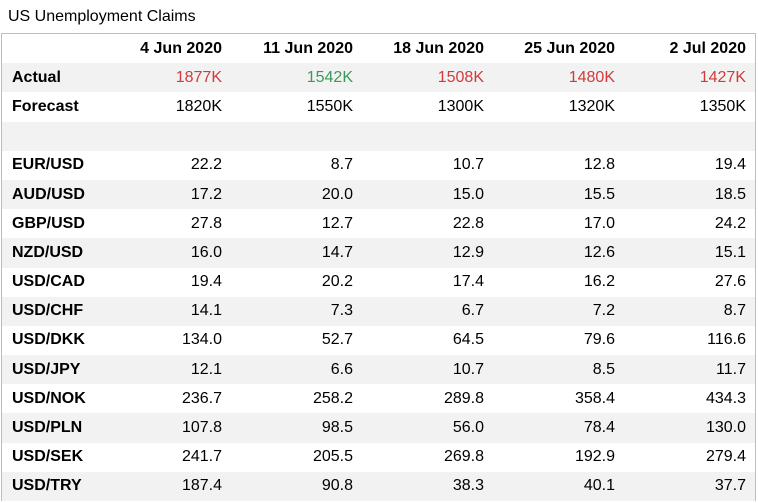 The width and height of the screenshot is (758, 503). I want to click on header-corner, so click(51, 49).